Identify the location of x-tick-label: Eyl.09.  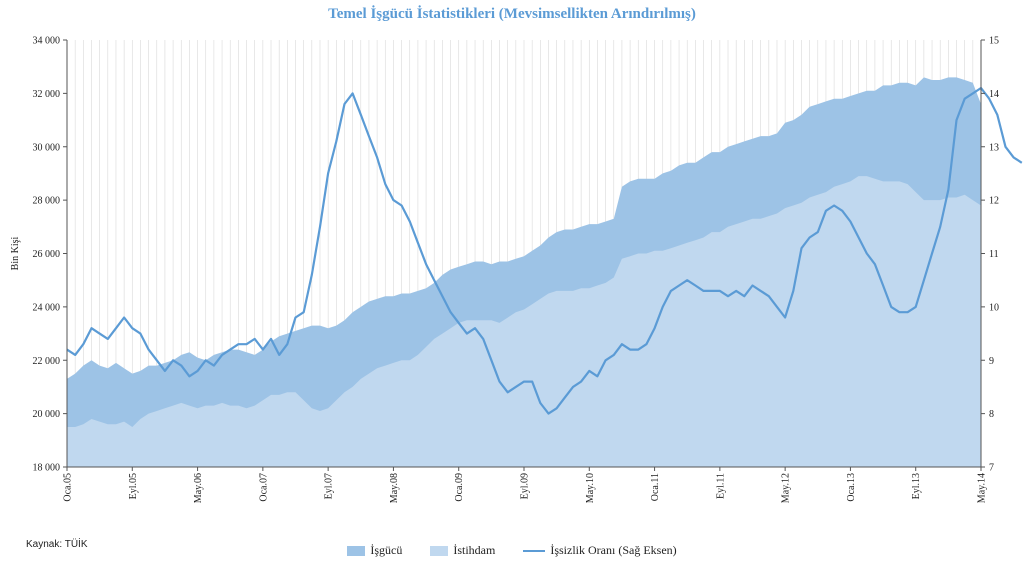
(525, 486).